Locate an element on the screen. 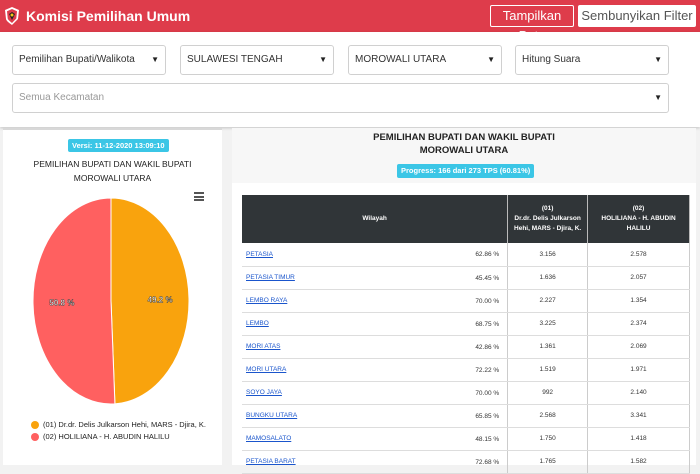 This screenshot has height=474, width=700. votes-01-cell: 992 is located at coordinates (548, 393).